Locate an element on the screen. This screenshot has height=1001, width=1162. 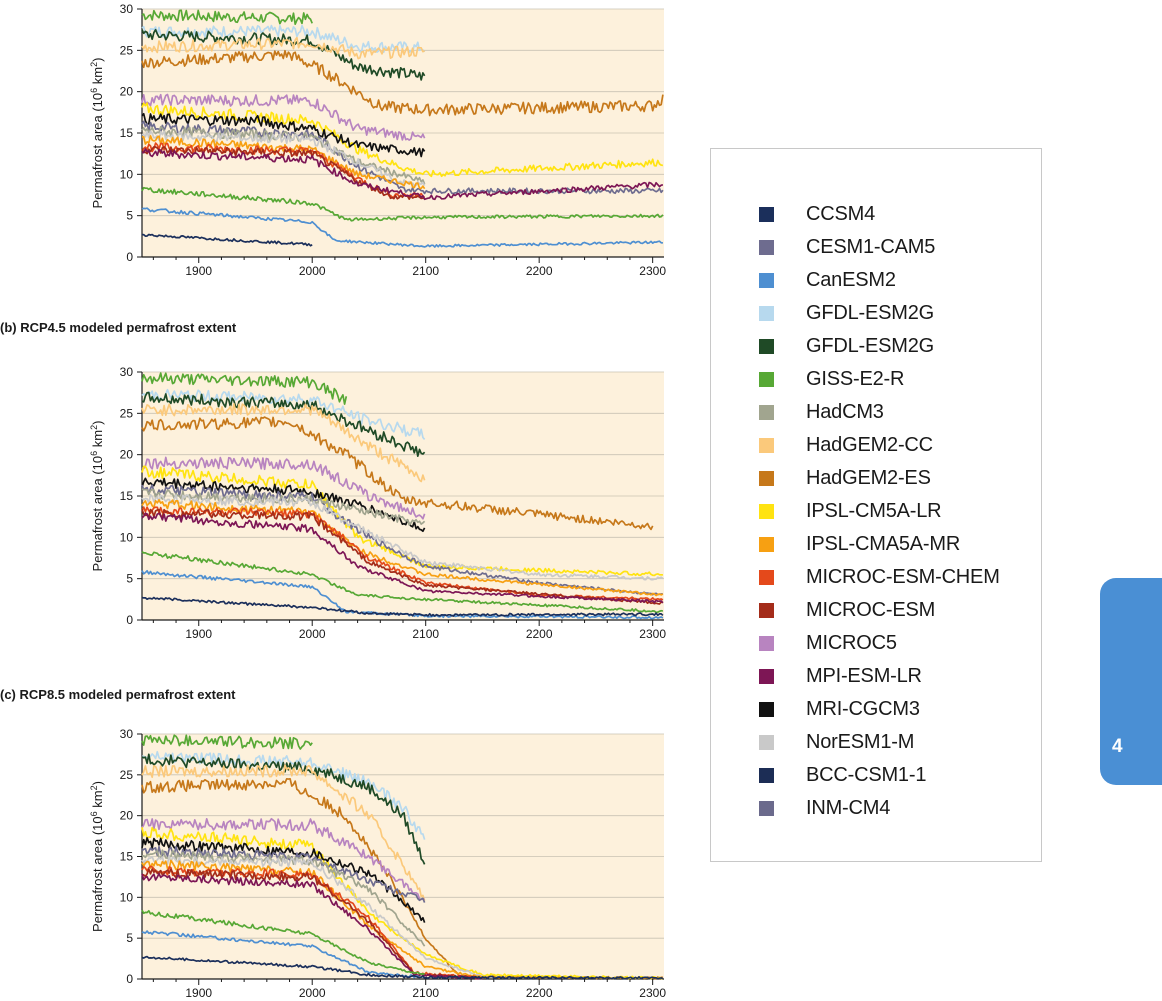
panel-title-c: (c) RCP8.5 modeled permafrost extent is located at coordinates (118, 694).